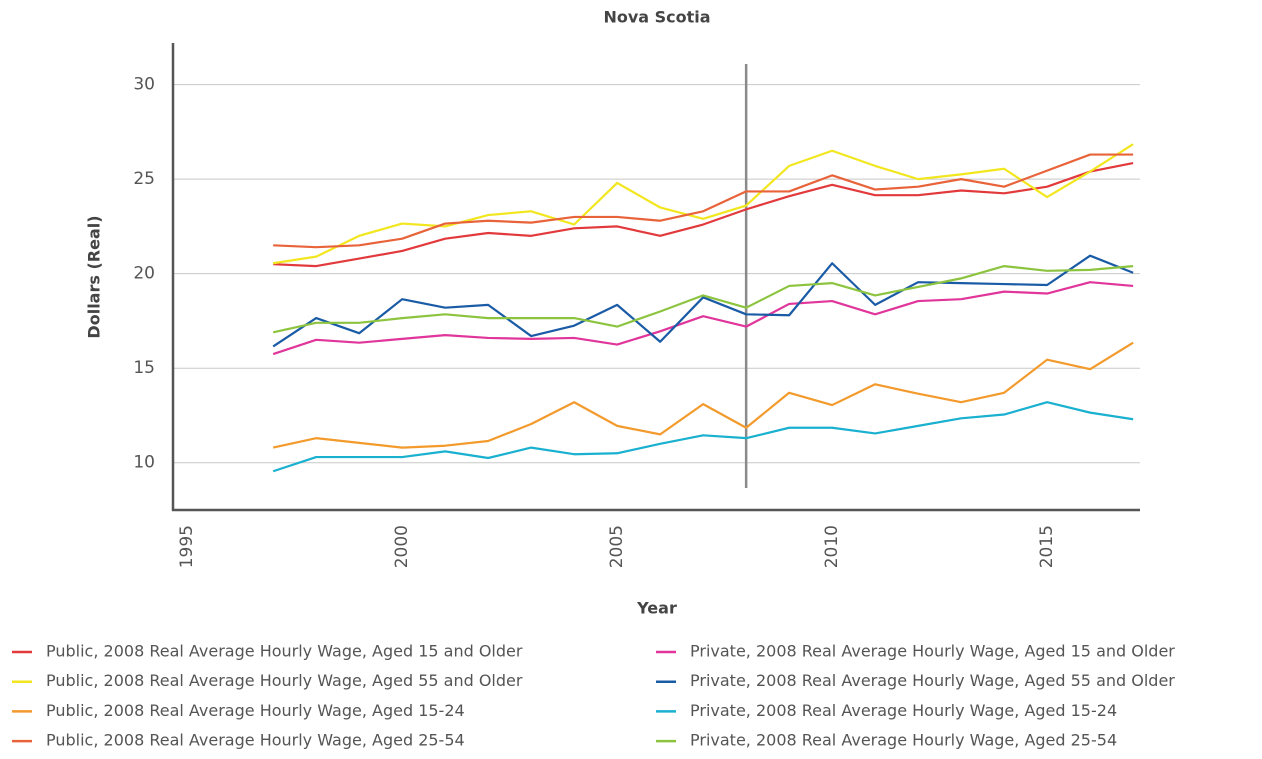 The width and height of the screenshot is (1262, 759). Describe the element at coordinates (832, 546) in the screenshot. I see `x-tick-label: 2010` at that location.